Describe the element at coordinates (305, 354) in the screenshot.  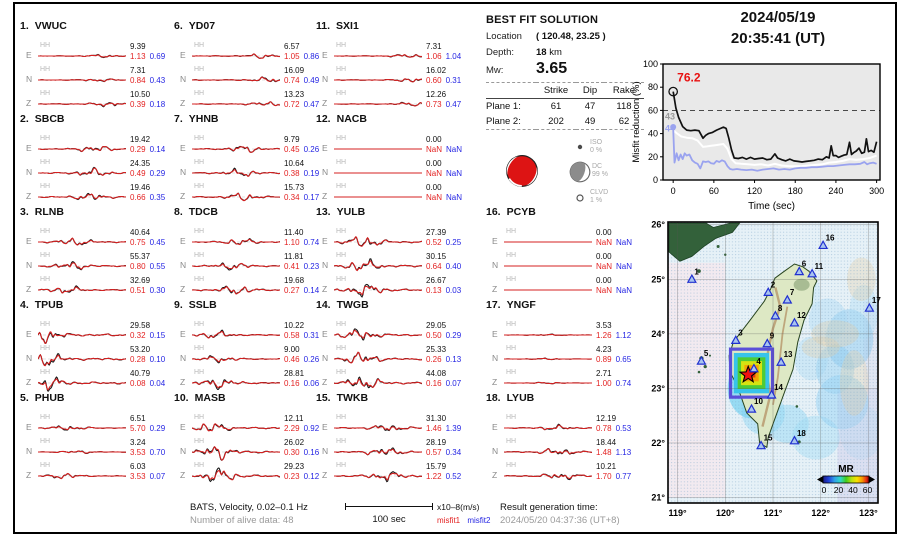
I see `channel-values: 9.00 0.46 0.26` at that location.